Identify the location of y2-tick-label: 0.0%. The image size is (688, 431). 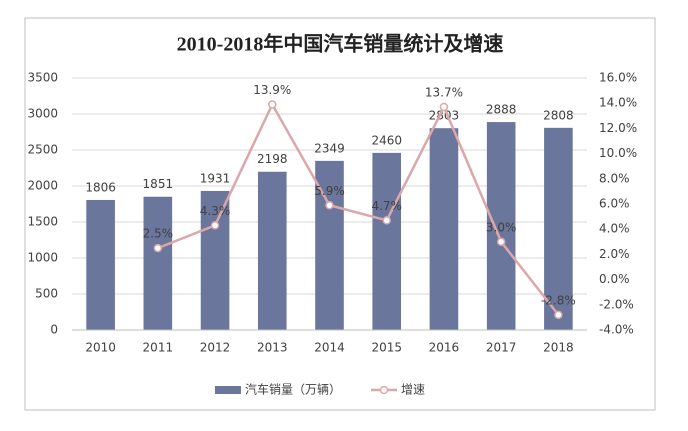
(614, 279).